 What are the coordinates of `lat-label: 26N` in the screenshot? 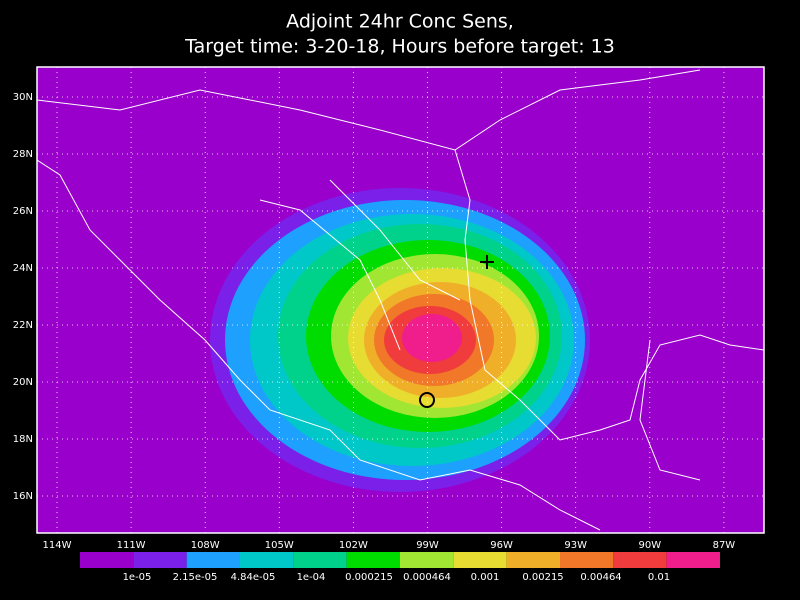 It's located at (23, 211).